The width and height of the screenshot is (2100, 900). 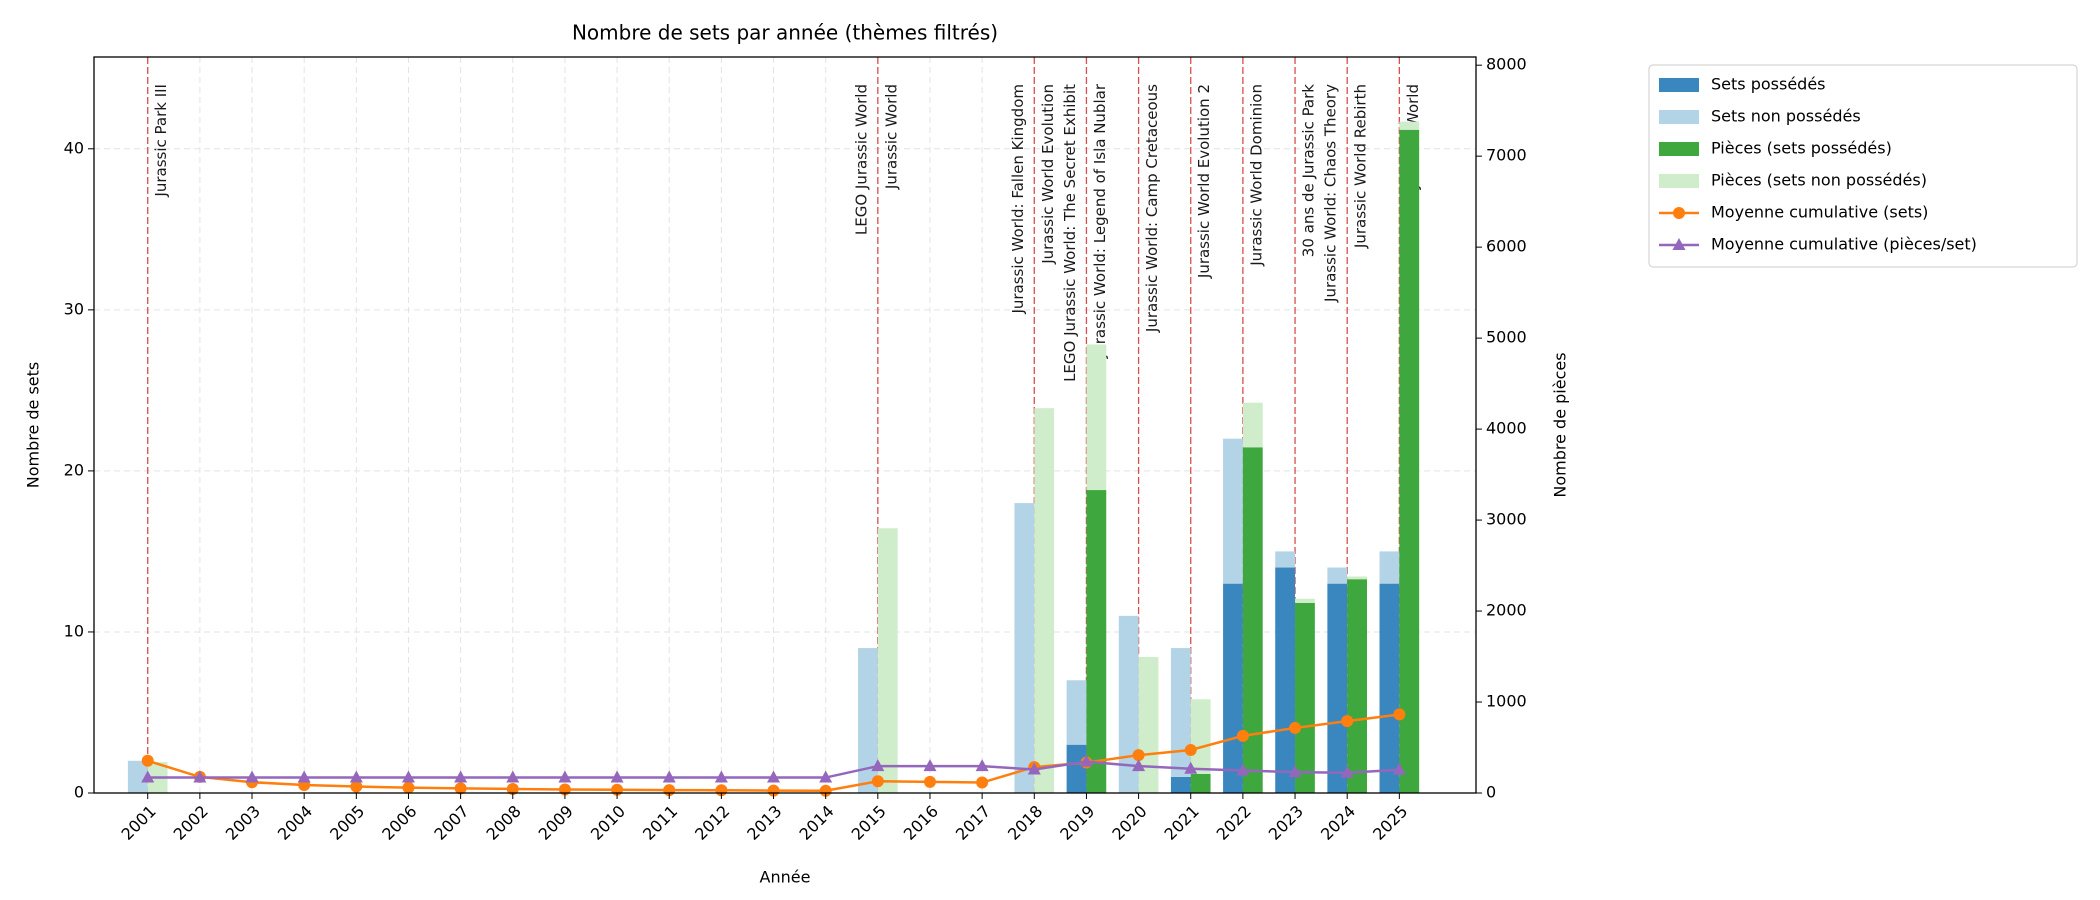 What do you see at coordinates (869, 823) in the screenshot?
I see `x-tick-label: 2015` at bounding box center [869, 823].